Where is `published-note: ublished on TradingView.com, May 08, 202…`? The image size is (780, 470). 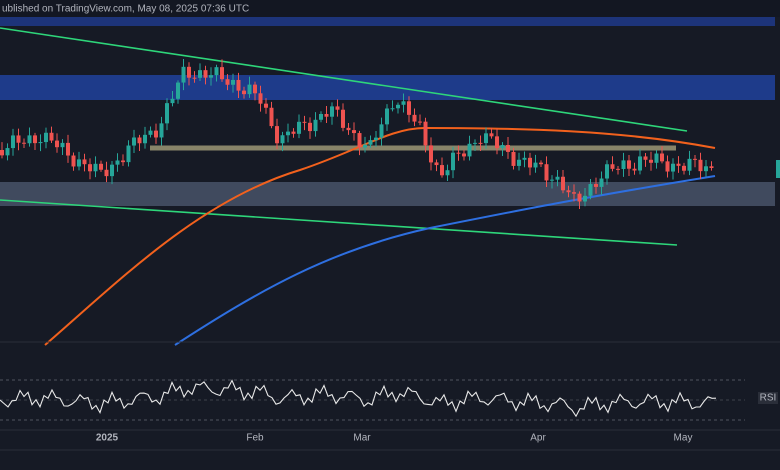 published-note: ublished on TradingView.com, May 08, 202… is located at coordinates (125, 9).